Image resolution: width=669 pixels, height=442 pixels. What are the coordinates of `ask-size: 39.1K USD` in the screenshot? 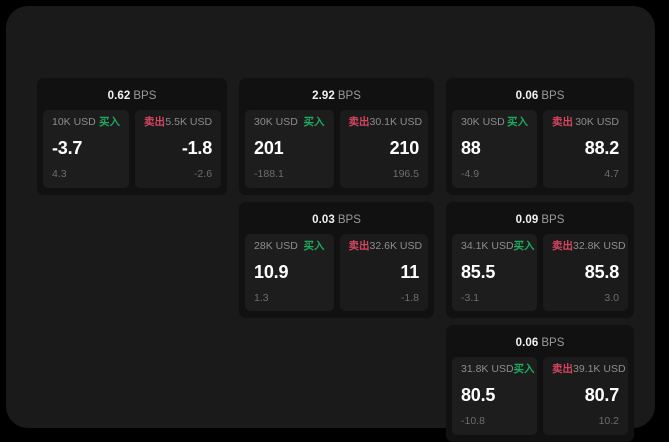 It's located at (599, 369).